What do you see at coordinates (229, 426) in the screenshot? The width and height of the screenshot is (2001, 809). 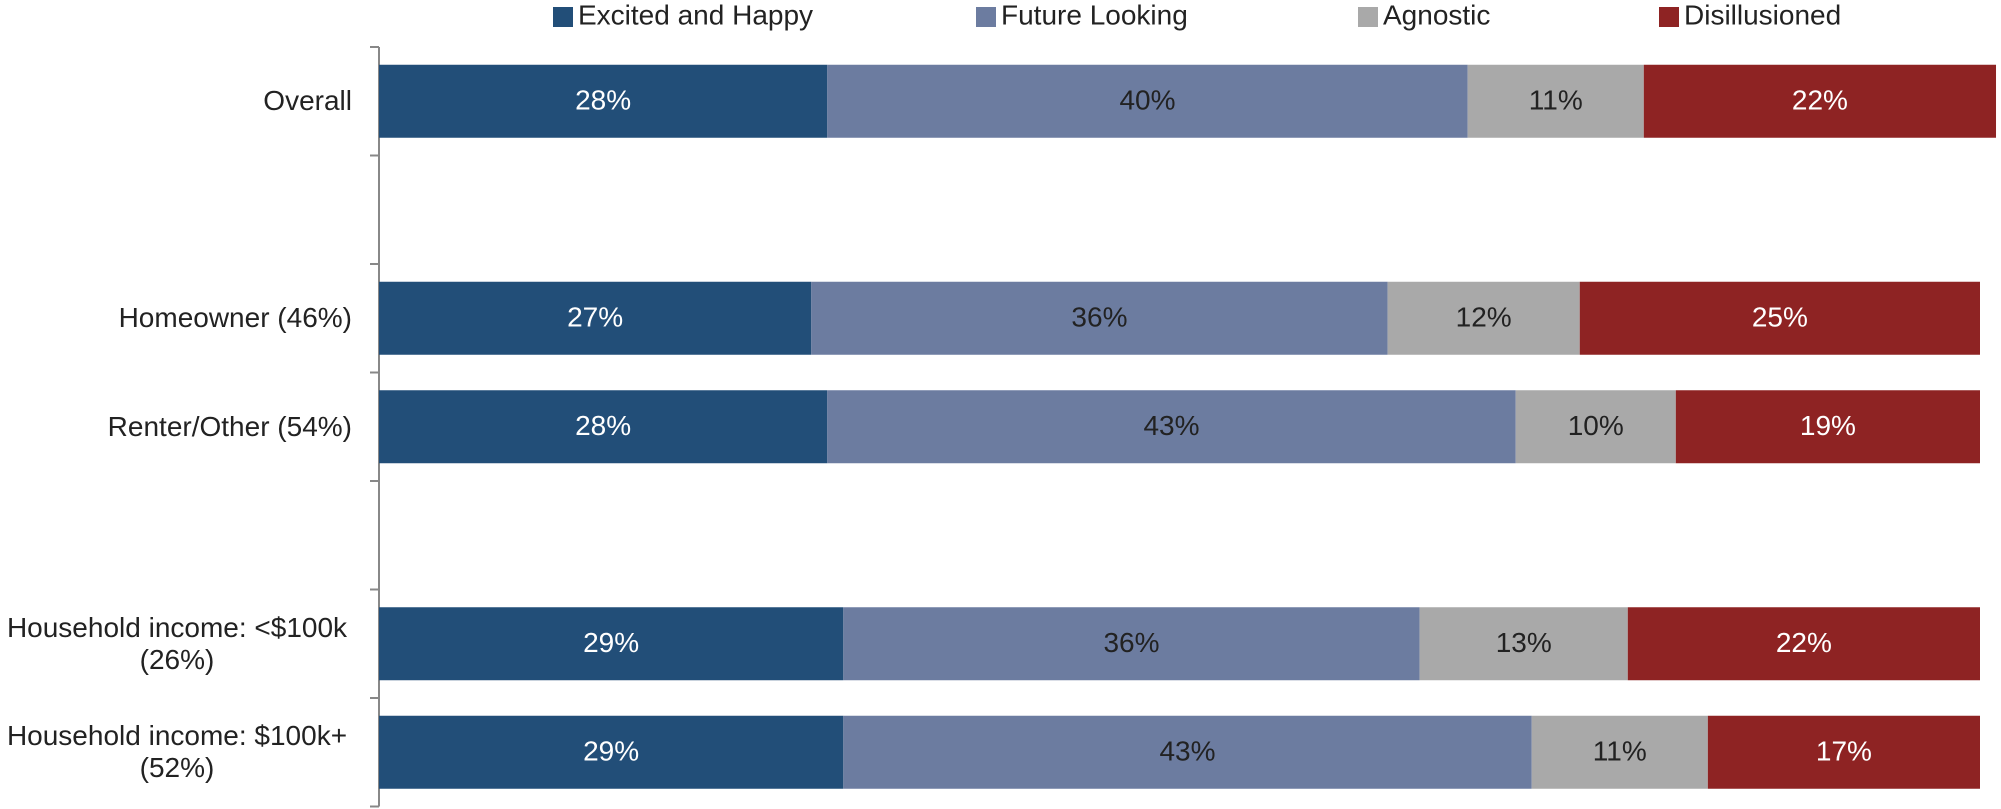 I see `category-text: Renter/Other (54%)` at bounding box center [229, 426].